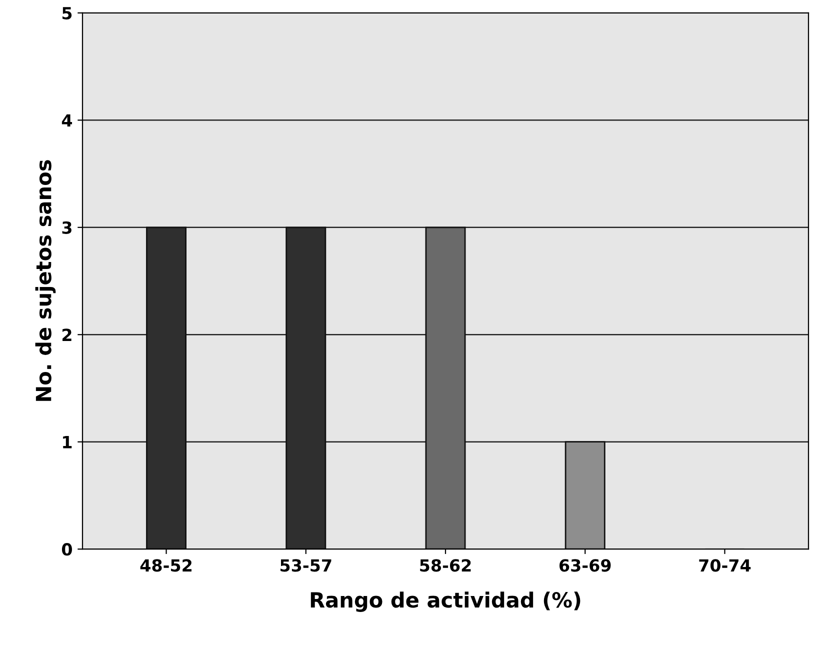  I want to click on y-tick-label: 2, so click(67, 334).